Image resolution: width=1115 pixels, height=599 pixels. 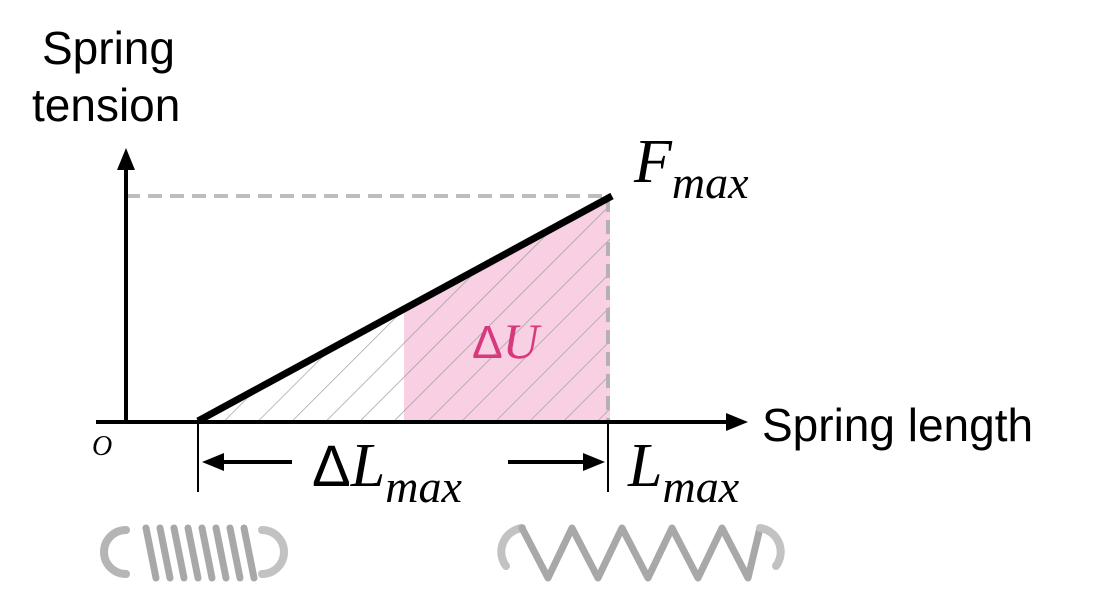 I want to click on l-max-label: Lmax, so click(x=683, y=472).